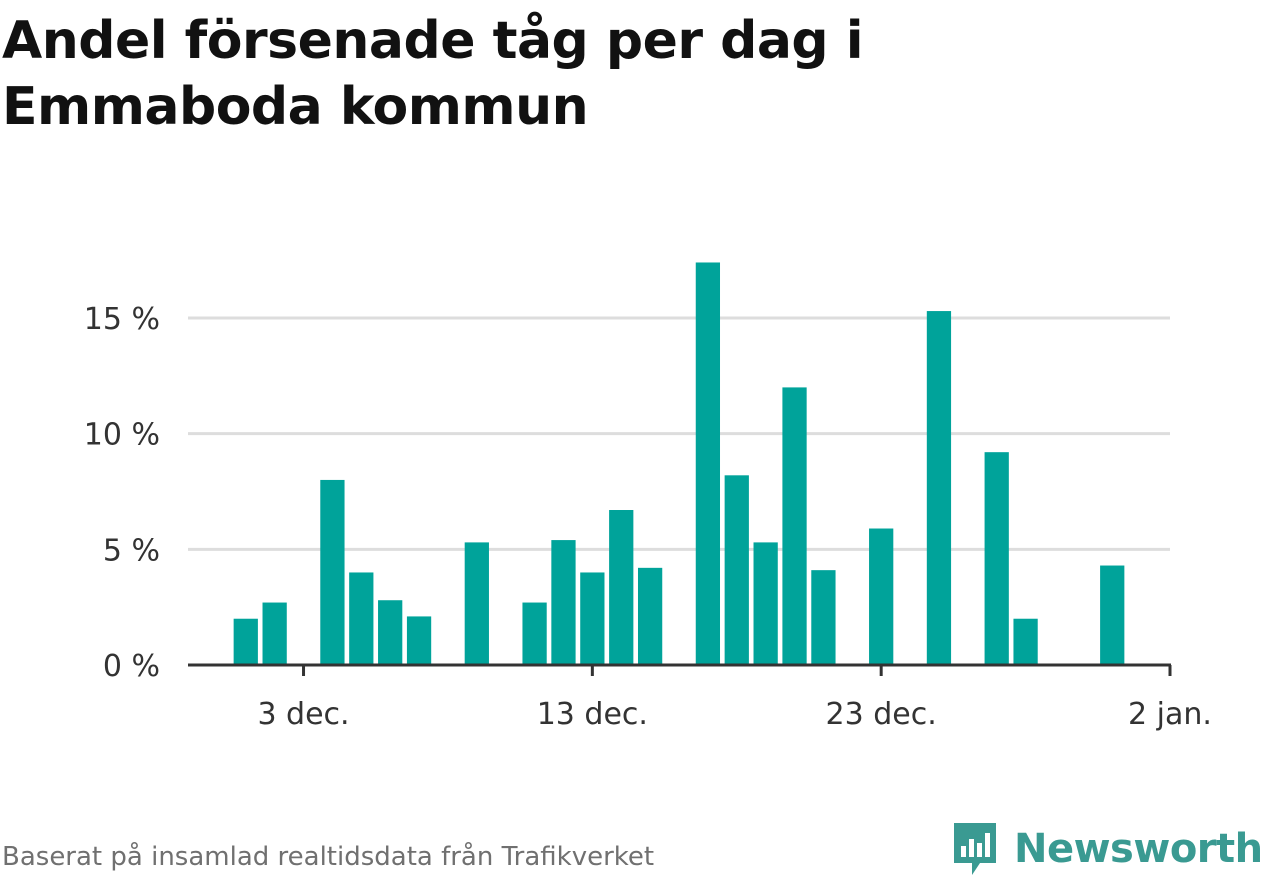  I want to click on x-tick-label: 2 jan., so click(1170, 714).